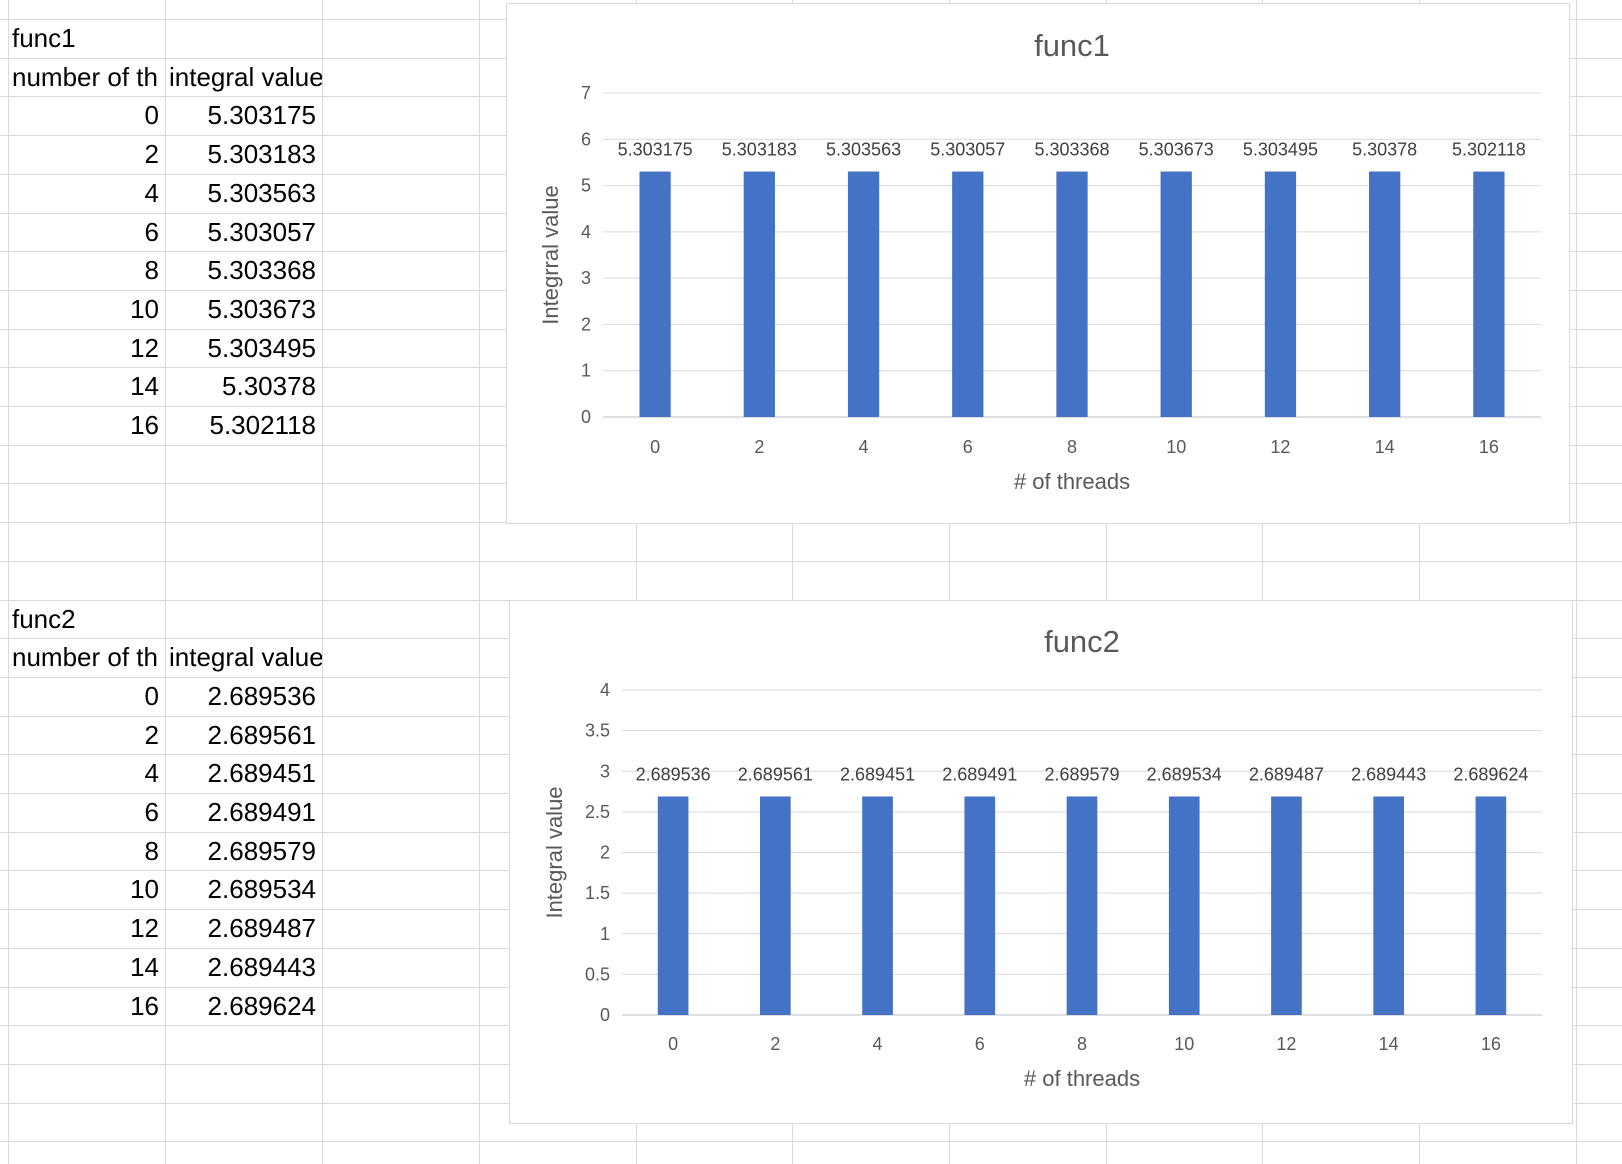 This screenshot has width=1622, height=1164. I want to click on data-label: 2.689534, so click(1184, 774).